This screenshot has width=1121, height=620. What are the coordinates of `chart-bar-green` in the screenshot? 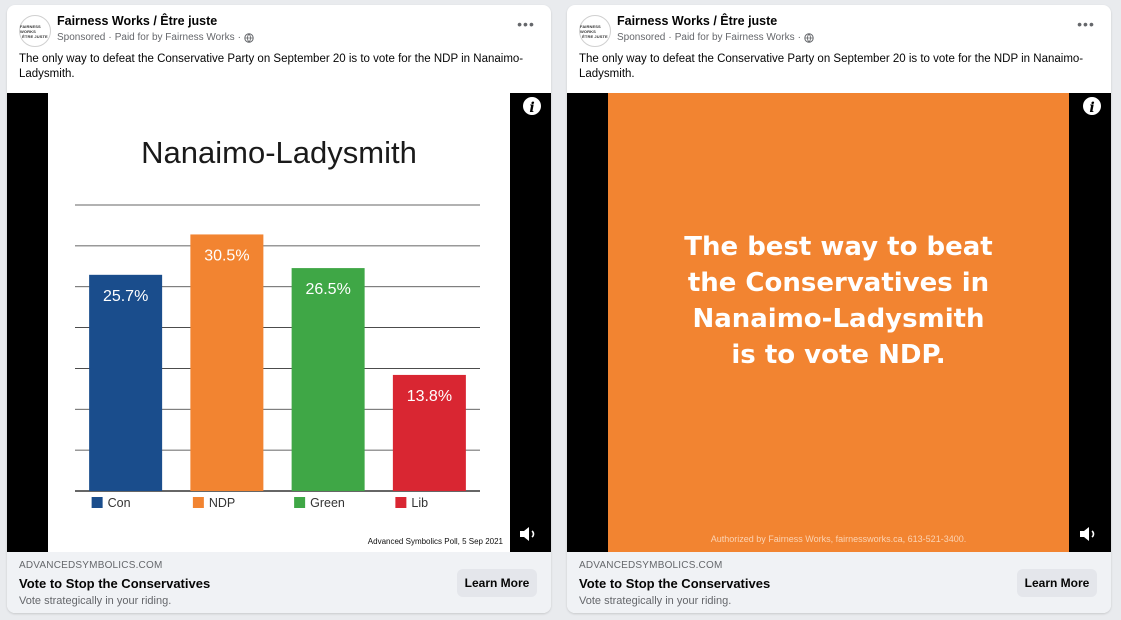 It's located at (328, 379).